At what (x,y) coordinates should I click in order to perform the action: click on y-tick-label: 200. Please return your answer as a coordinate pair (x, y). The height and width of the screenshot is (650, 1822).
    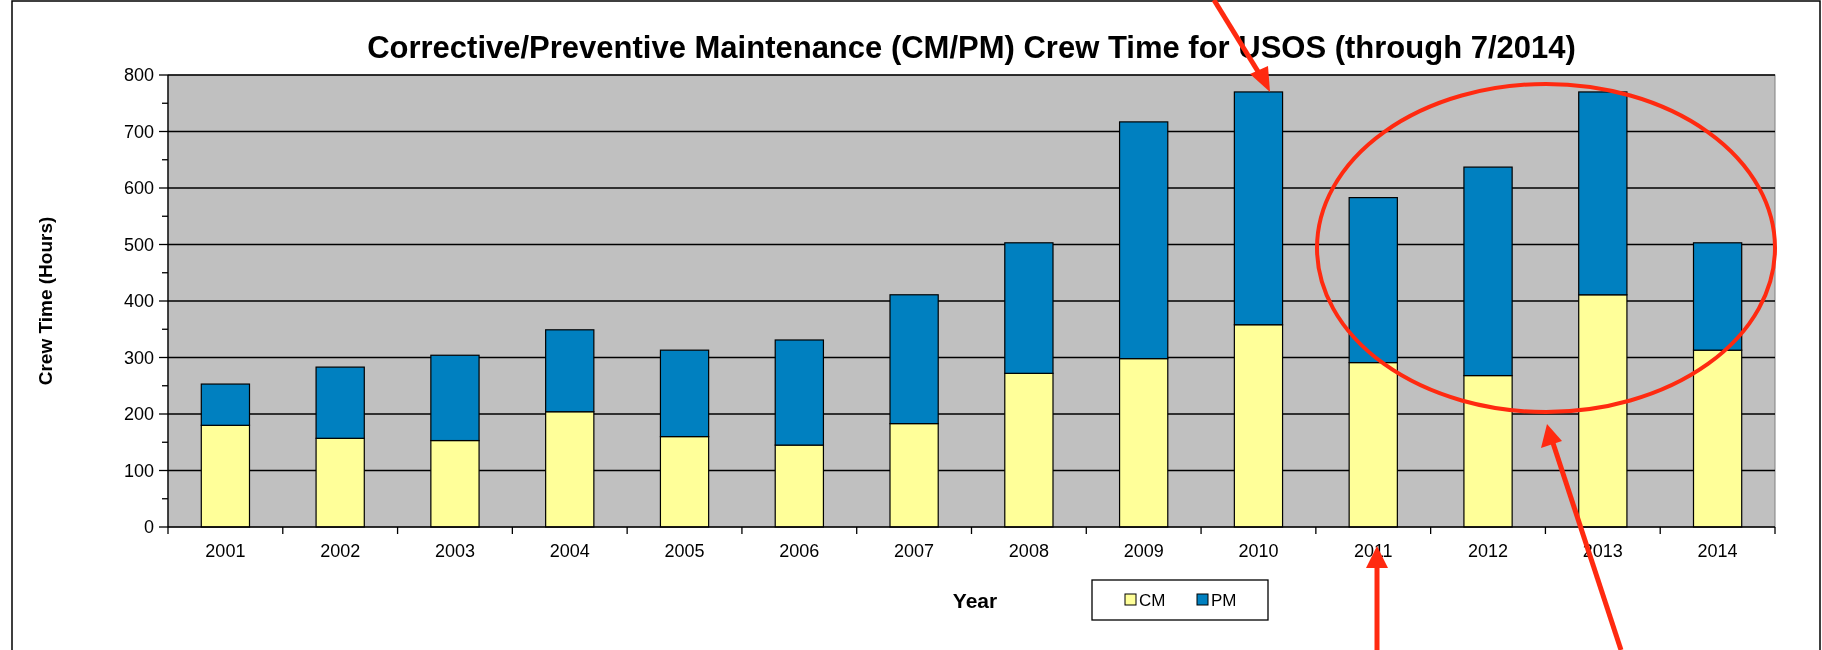
    Looking at the image, I should click on (138, 414).